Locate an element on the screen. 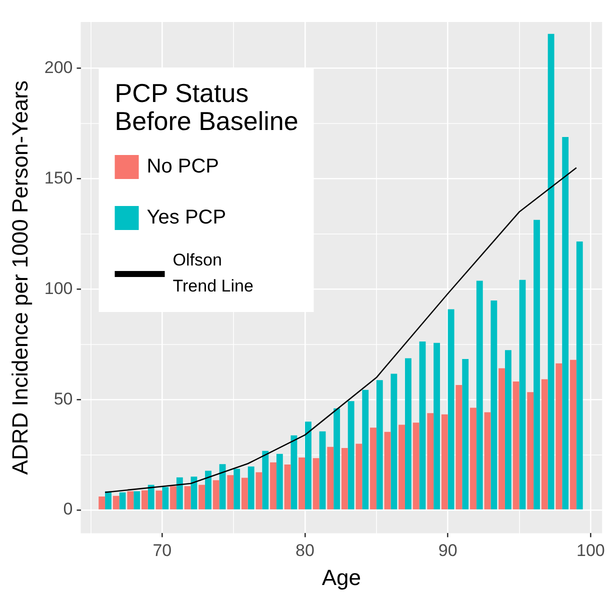 The width and height of the screenshot is (609, 600). y-tick-label: 150 is located at coordinates (58, 178).